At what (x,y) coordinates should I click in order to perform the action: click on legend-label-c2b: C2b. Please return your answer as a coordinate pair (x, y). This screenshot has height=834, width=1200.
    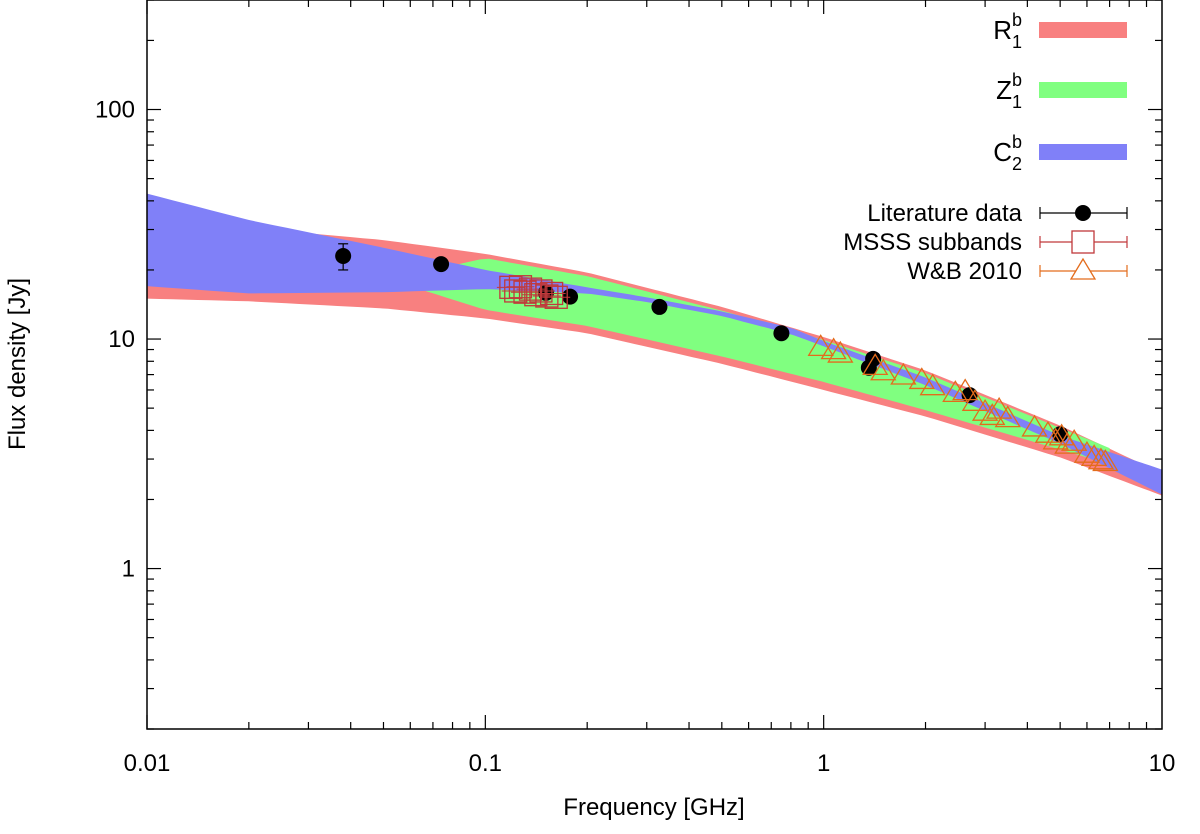
    Looking at the image, I should click on (1007, 153).